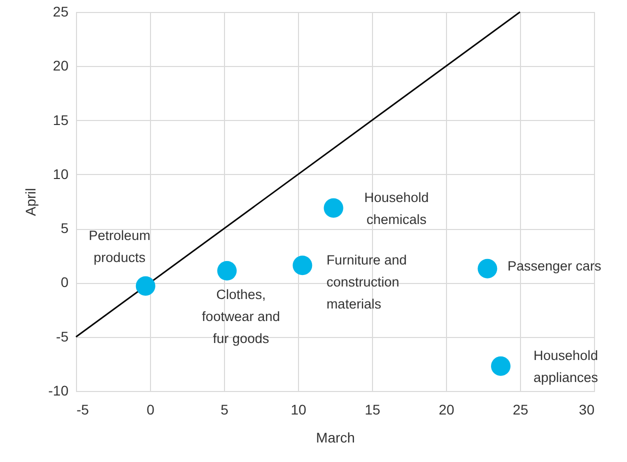 The image size is (627, 462). Describe the element at coordinates (520, 410) in the screenshot. I see `x-tick-label: 25` at that location.